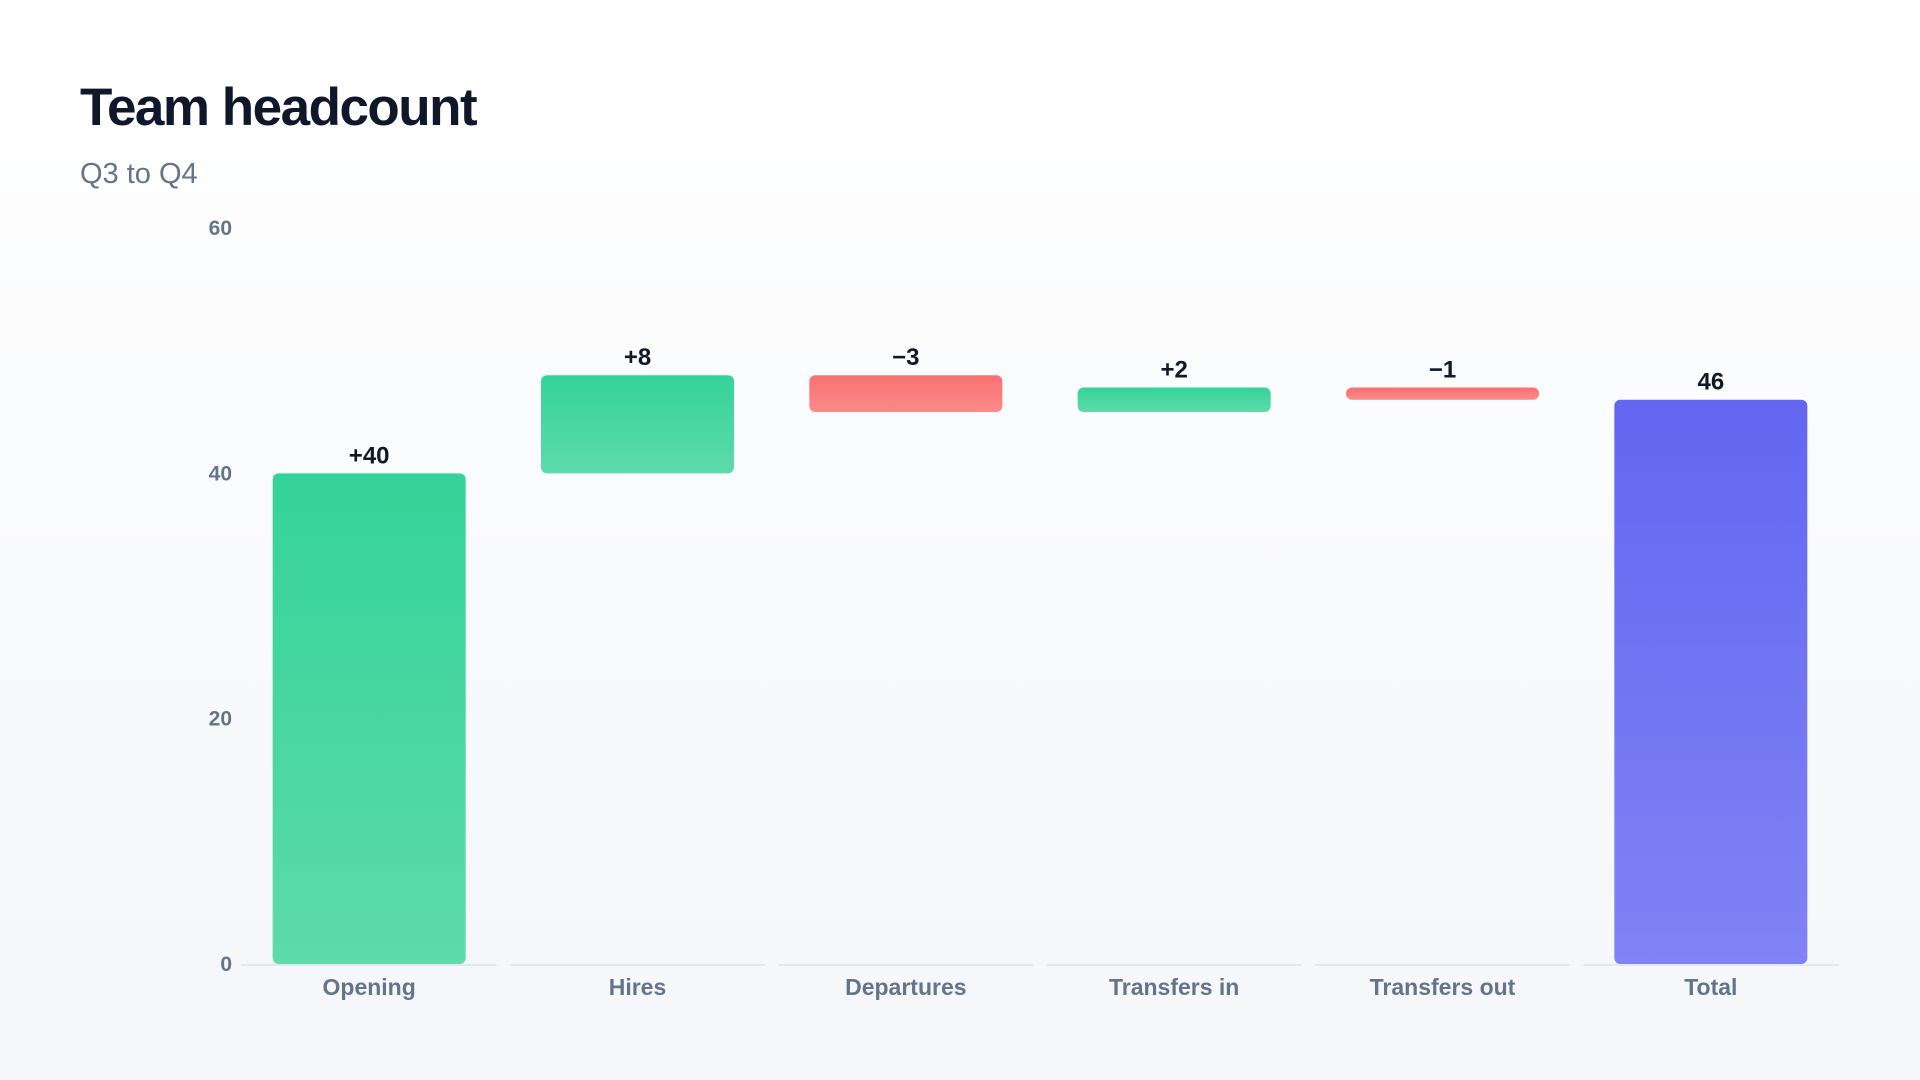 This screenshot has height=1080, width=1920. What do you see at coordinates (906, 393) in the screenshot?
I see `bar-departures` at bounding box center [906, 393].